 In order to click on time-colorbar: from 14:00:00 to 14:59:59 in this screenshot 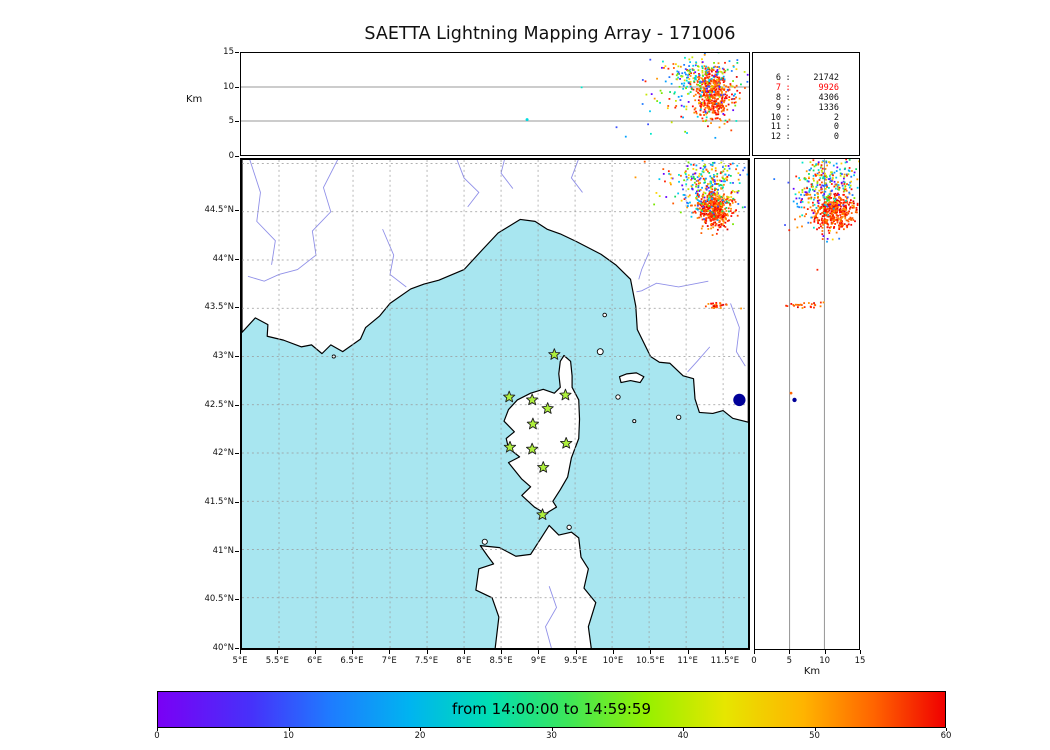, I will do `click(551, 709)`.